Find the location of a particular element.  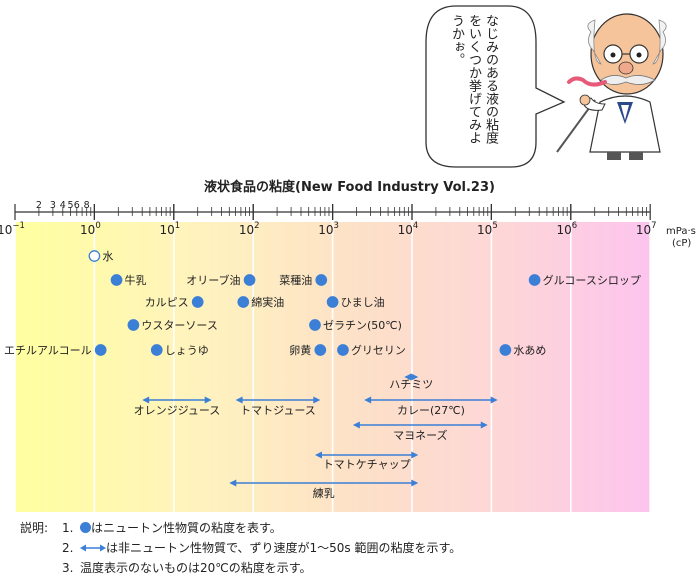

x-unit-sub-label: (cP) is located at coordinates (681, 243).